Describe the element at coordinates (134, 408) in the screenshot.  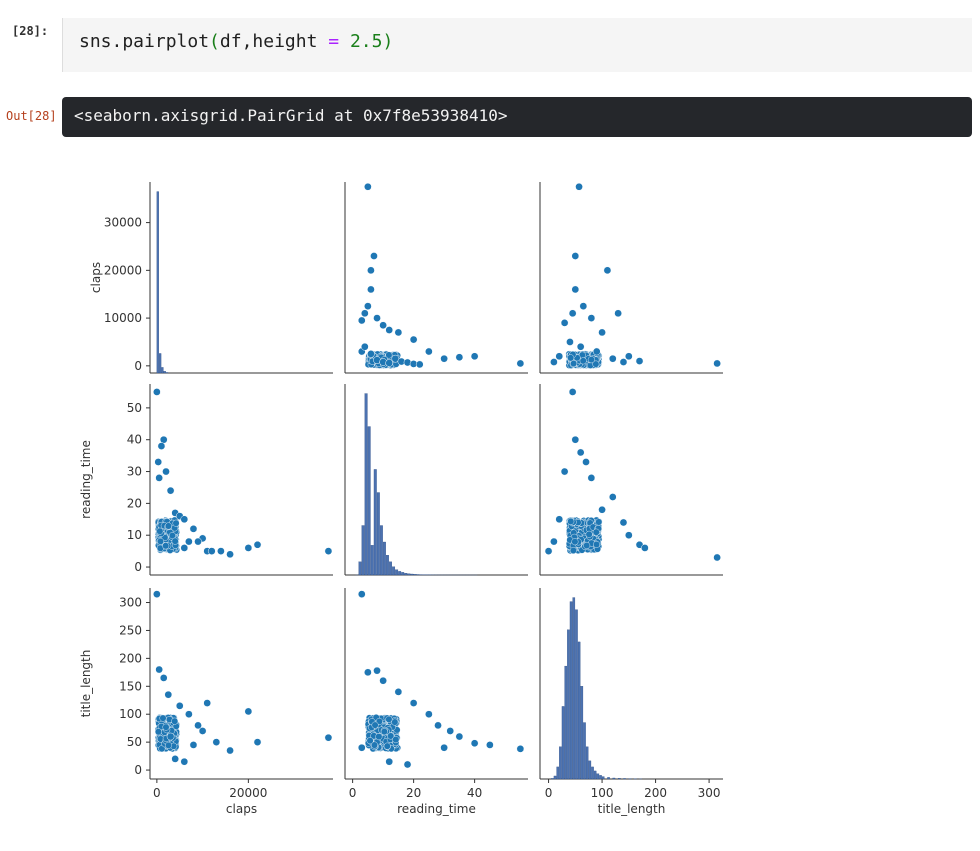
I see `y-tick-label: 50` at that location.